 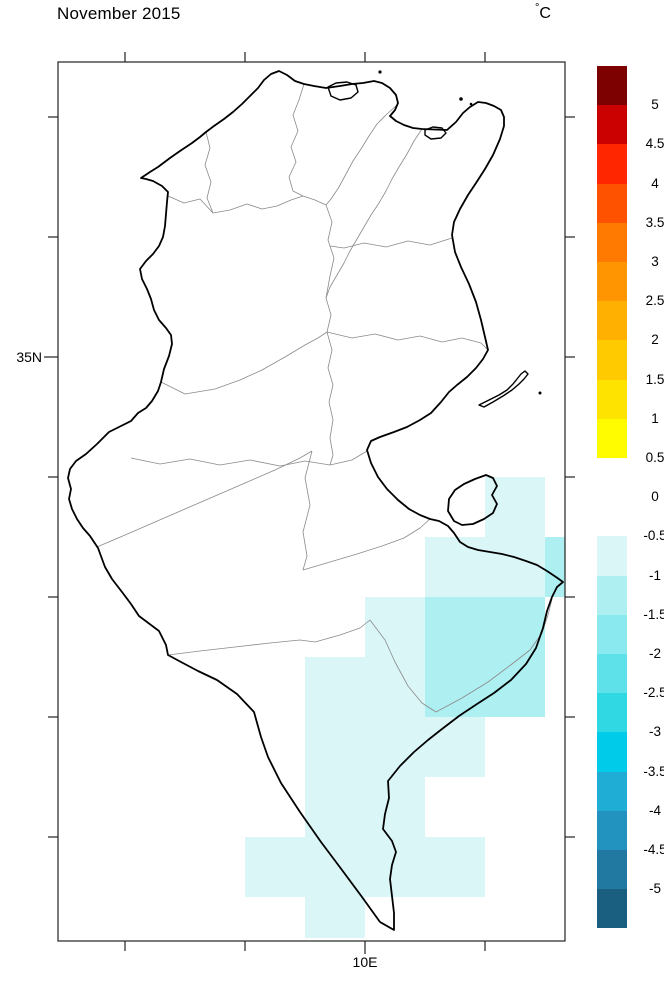 I want to click on colorbar-tick-label: 0, so click(x=655, y=497).